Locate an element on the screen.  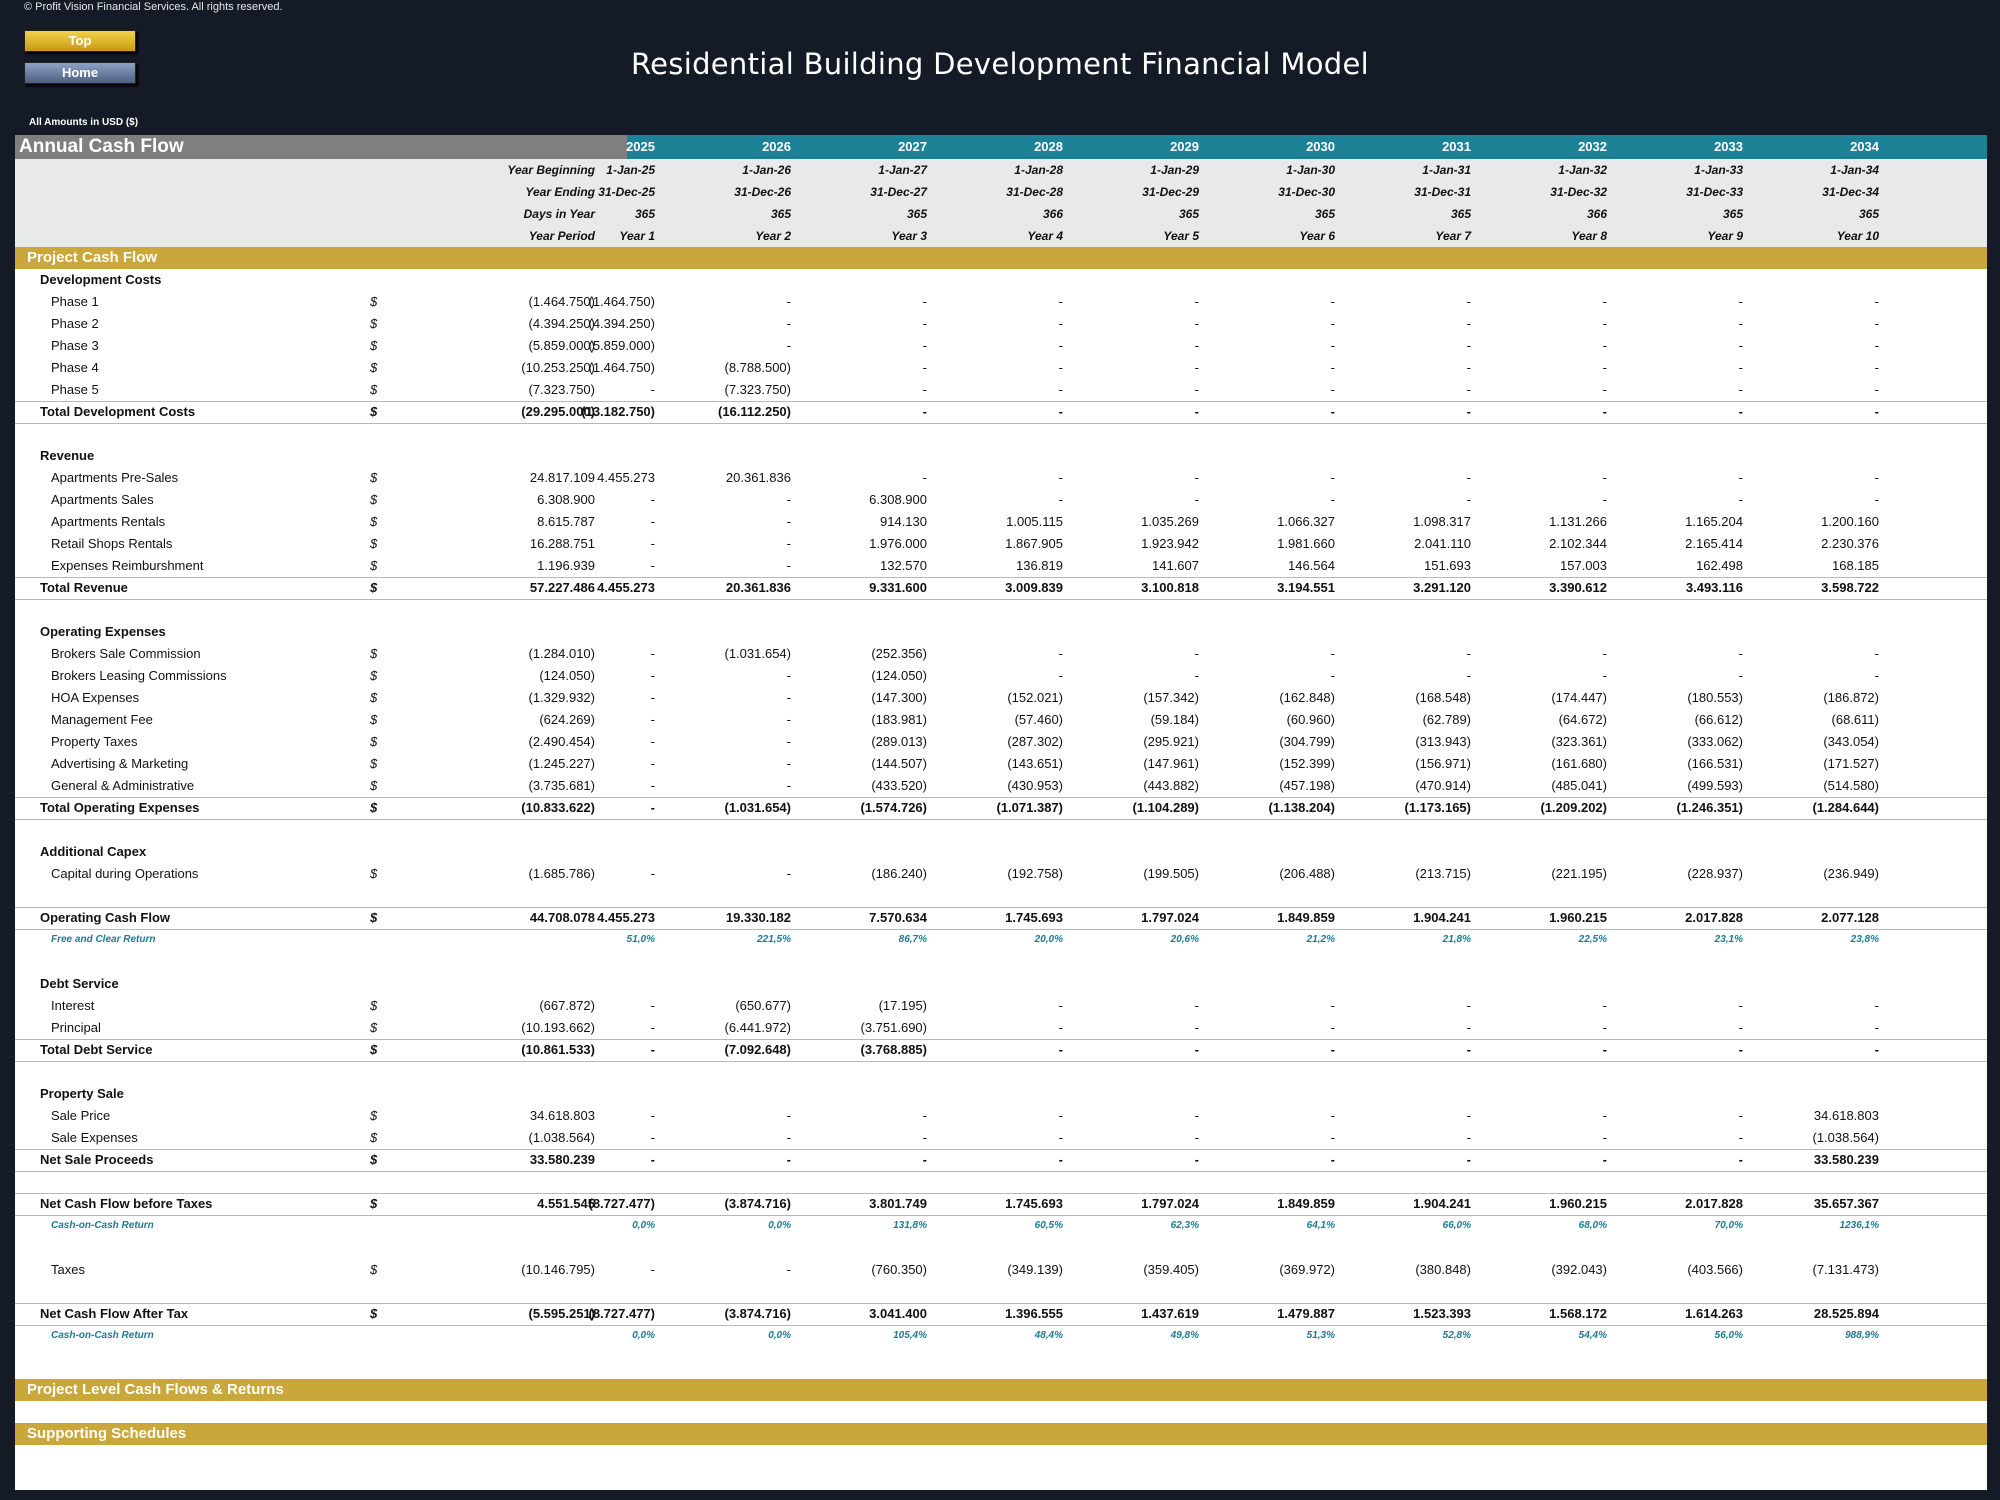
year-header-cell: 2025 is located at coordinates (640, 146).